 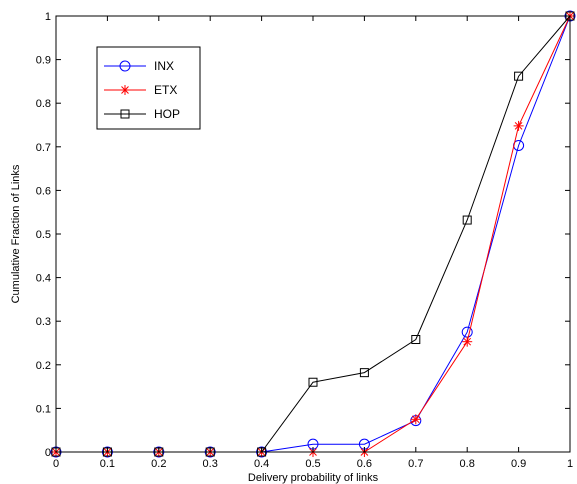 What do you see at coordinates (158, 464) in the screenshot?
I see `x-tick-label: 0.2` at bounding box center [158, 464].